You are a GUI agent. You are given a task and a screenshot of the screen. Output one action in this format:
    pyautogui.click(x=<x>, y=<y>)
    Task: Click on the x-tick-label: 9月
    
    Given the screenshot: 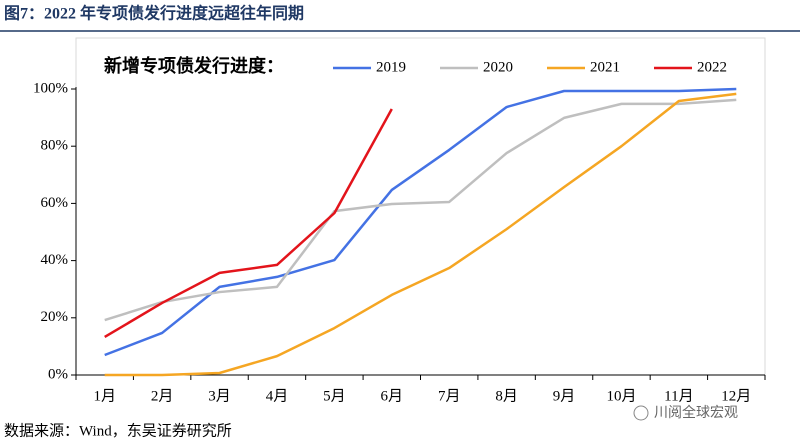 What is the action you would take?
    pyautogui.click(x=564, y=396)
    